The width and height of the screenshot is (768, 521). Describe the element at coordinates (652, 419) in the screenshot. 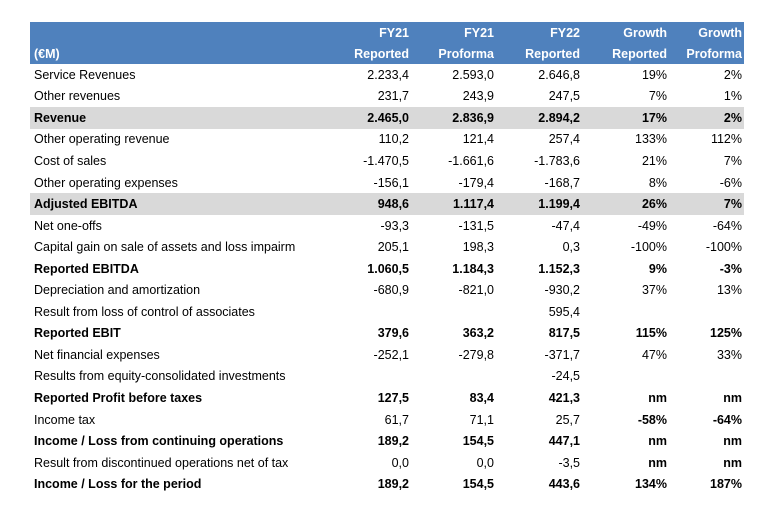

I see `table-cell: -58%` at that location.